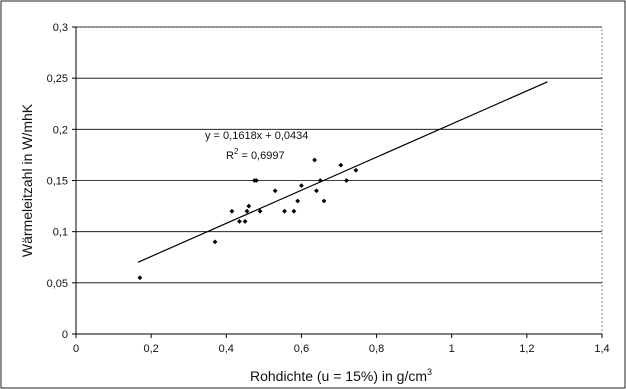 Image resolution: width=626 pixels, height=389 pixels. I want to click on y-tick-label: 0,05, so click(57, 284).